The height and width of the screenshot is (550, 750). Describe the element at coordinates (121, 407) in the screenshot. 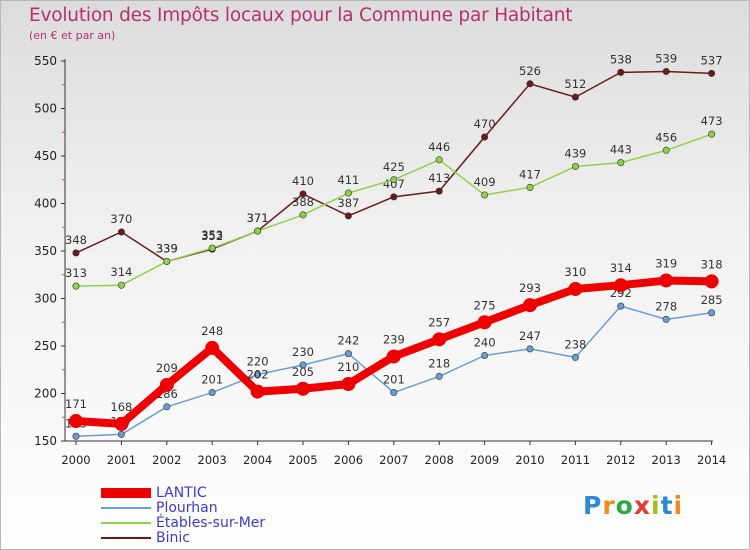

I see `data-label-lantic: 168` at that location.